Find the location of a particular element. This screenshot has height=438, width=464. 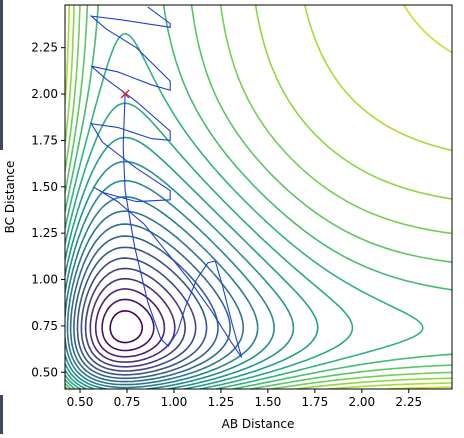

x-tick-label: 0.50 is located at coordinates (80, 402).